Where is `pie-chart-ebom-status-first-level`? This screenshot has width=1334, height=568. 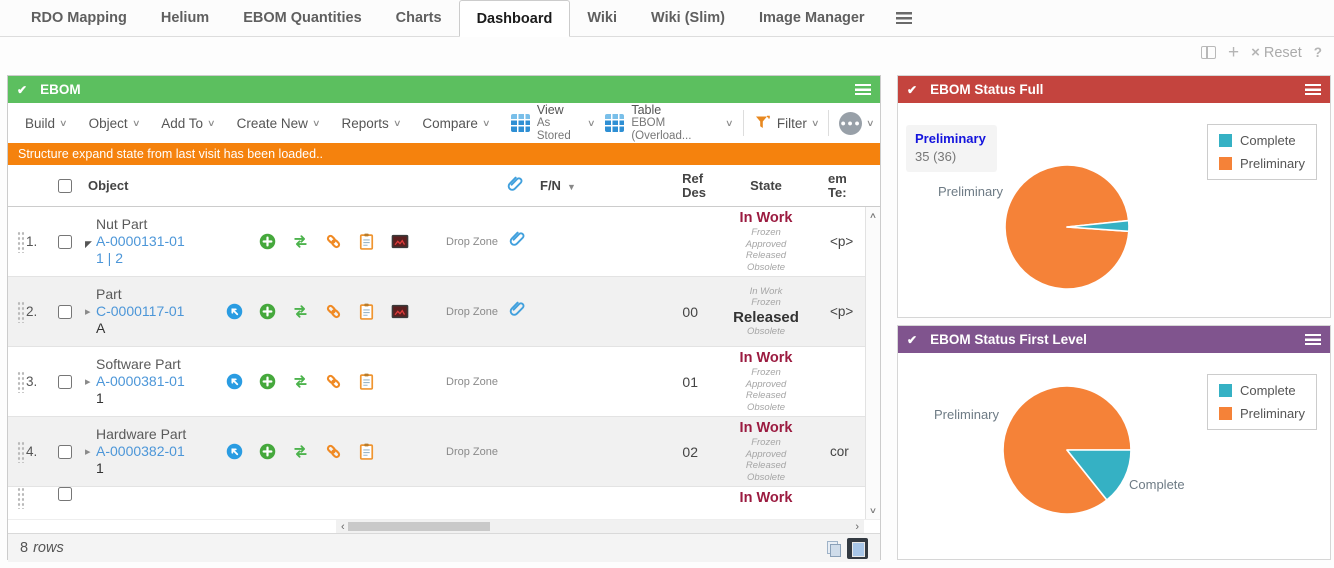
pie-chart-ebom-status-first-level is located at coordinates (1115, 456).